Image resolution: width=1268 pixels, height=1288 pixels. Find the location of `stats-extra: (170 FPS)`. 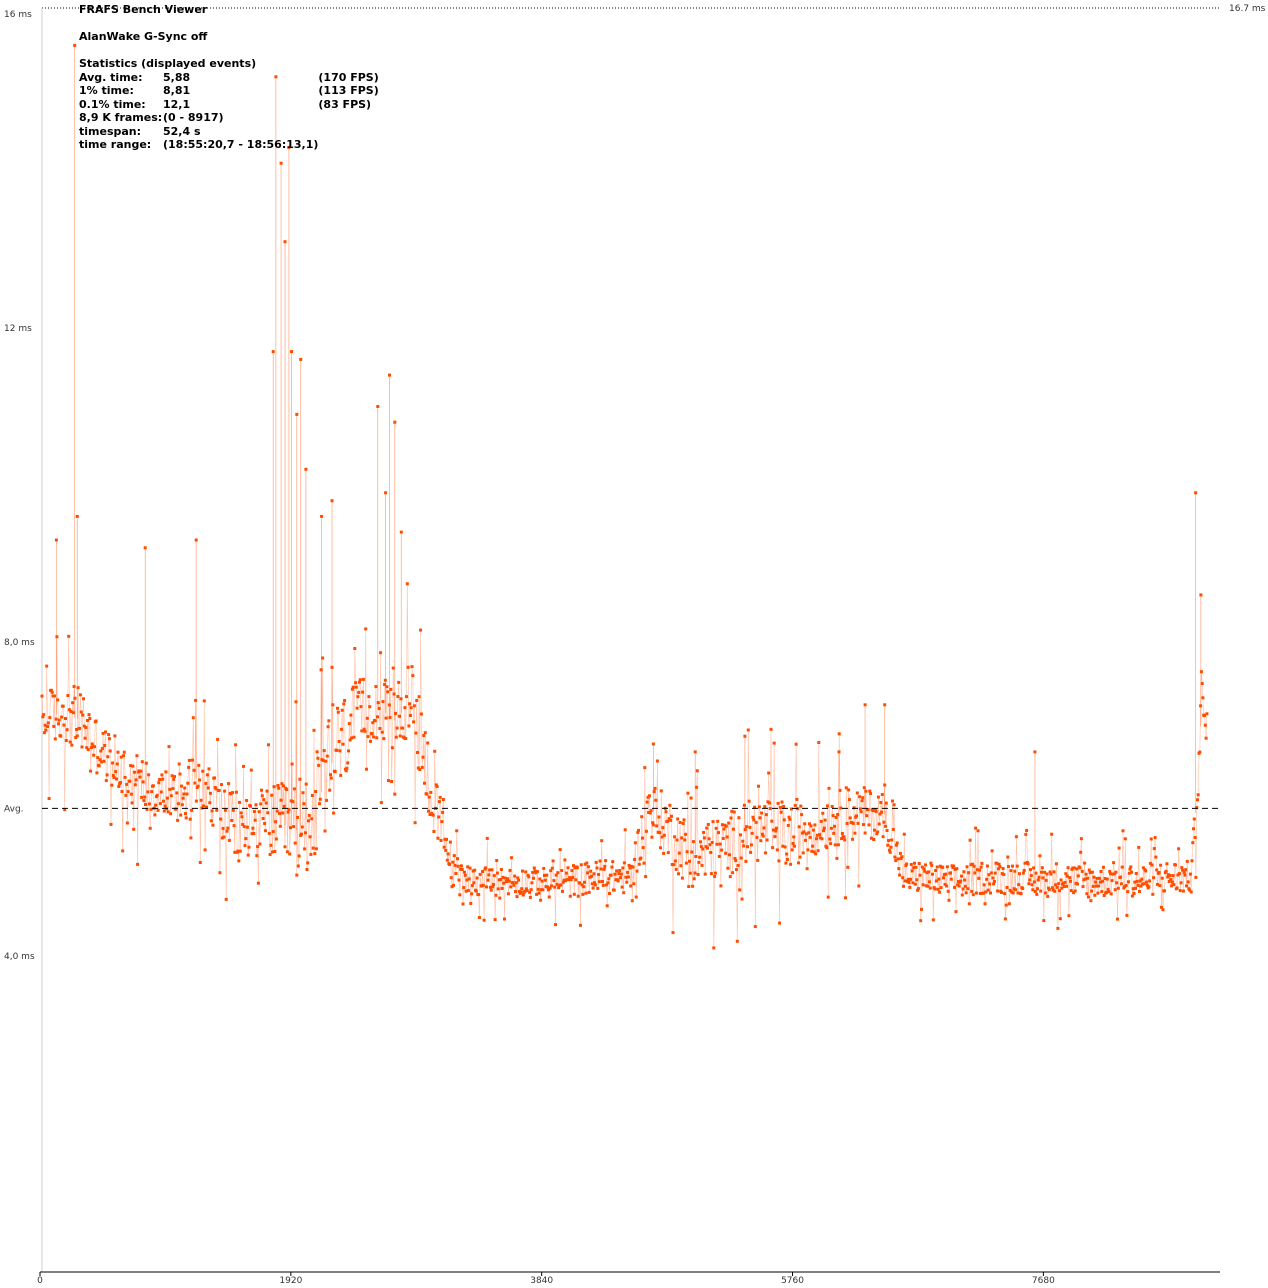

stats-extra: (170 FPS) is located at coordinates (348, 77).